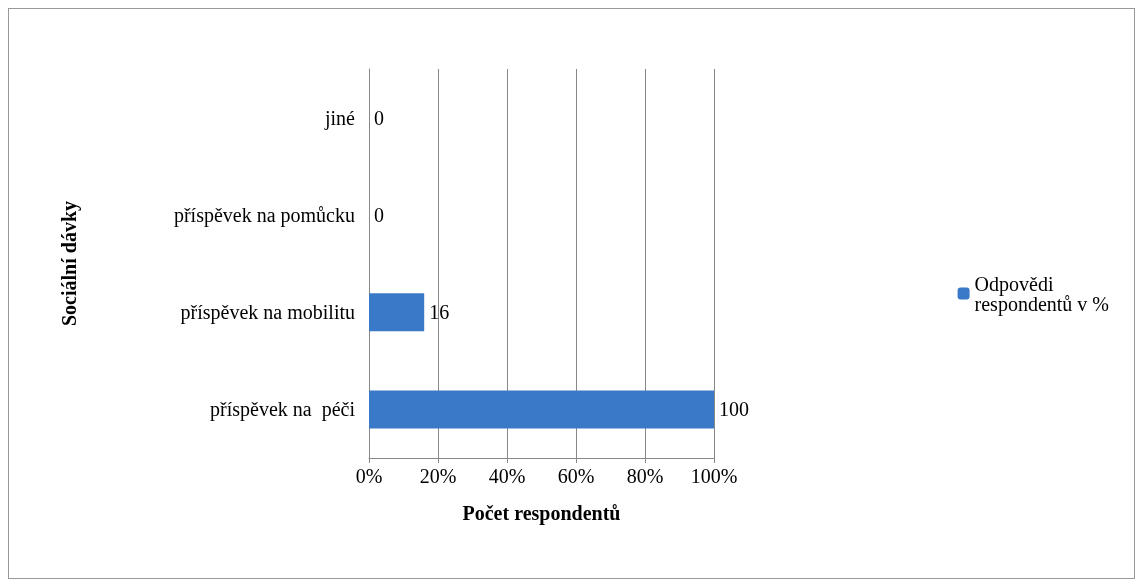 Image resolution: width=1143 pixels, height=587 pixels. I want to click on y-tick-label: příspěvek na mobilitu, so click(267, 313).